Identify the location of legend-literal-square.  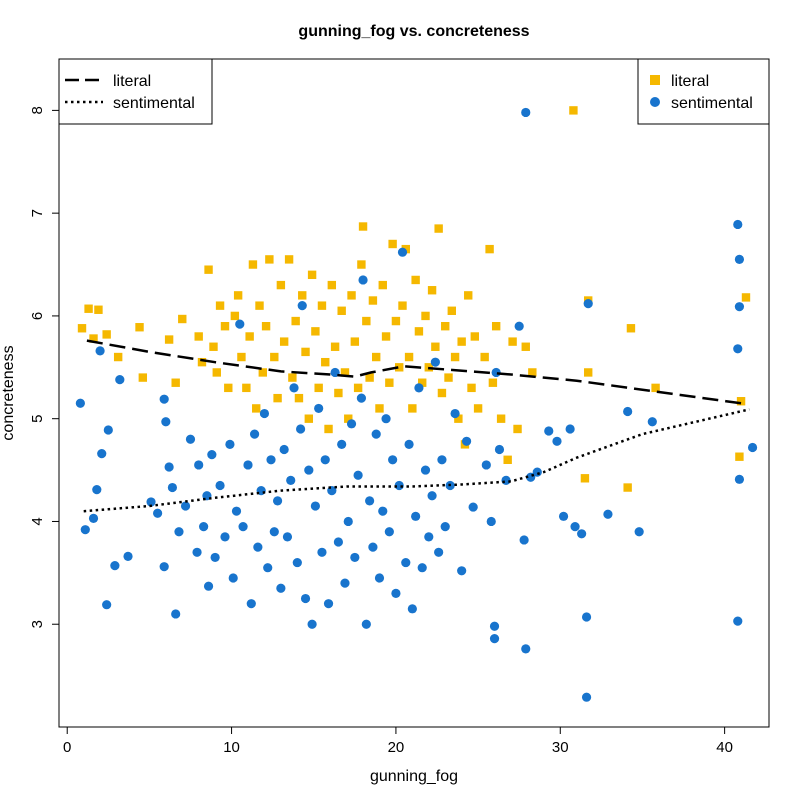
(655, 80).